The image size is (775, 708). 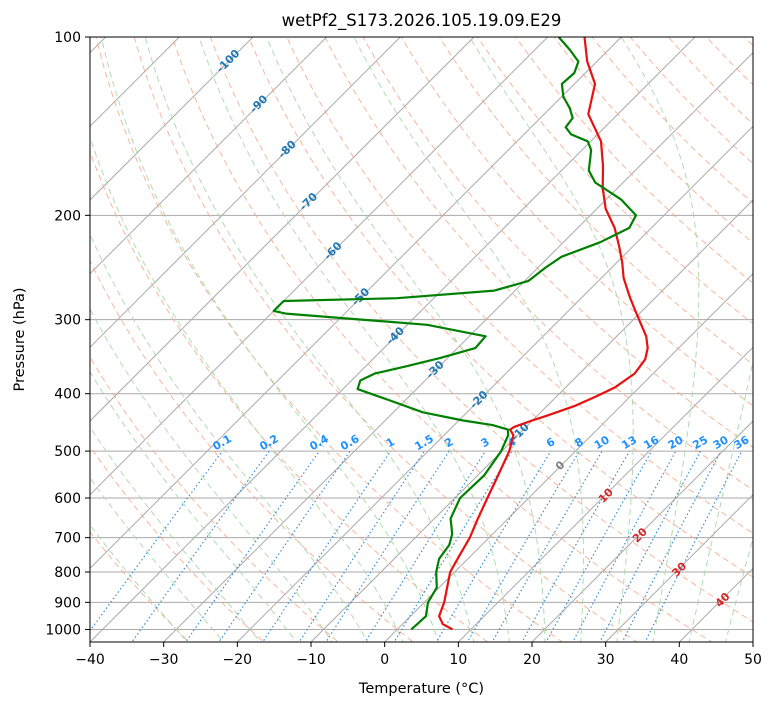 I want to click on x-tick-label: −30, so click(x=164, y=660).